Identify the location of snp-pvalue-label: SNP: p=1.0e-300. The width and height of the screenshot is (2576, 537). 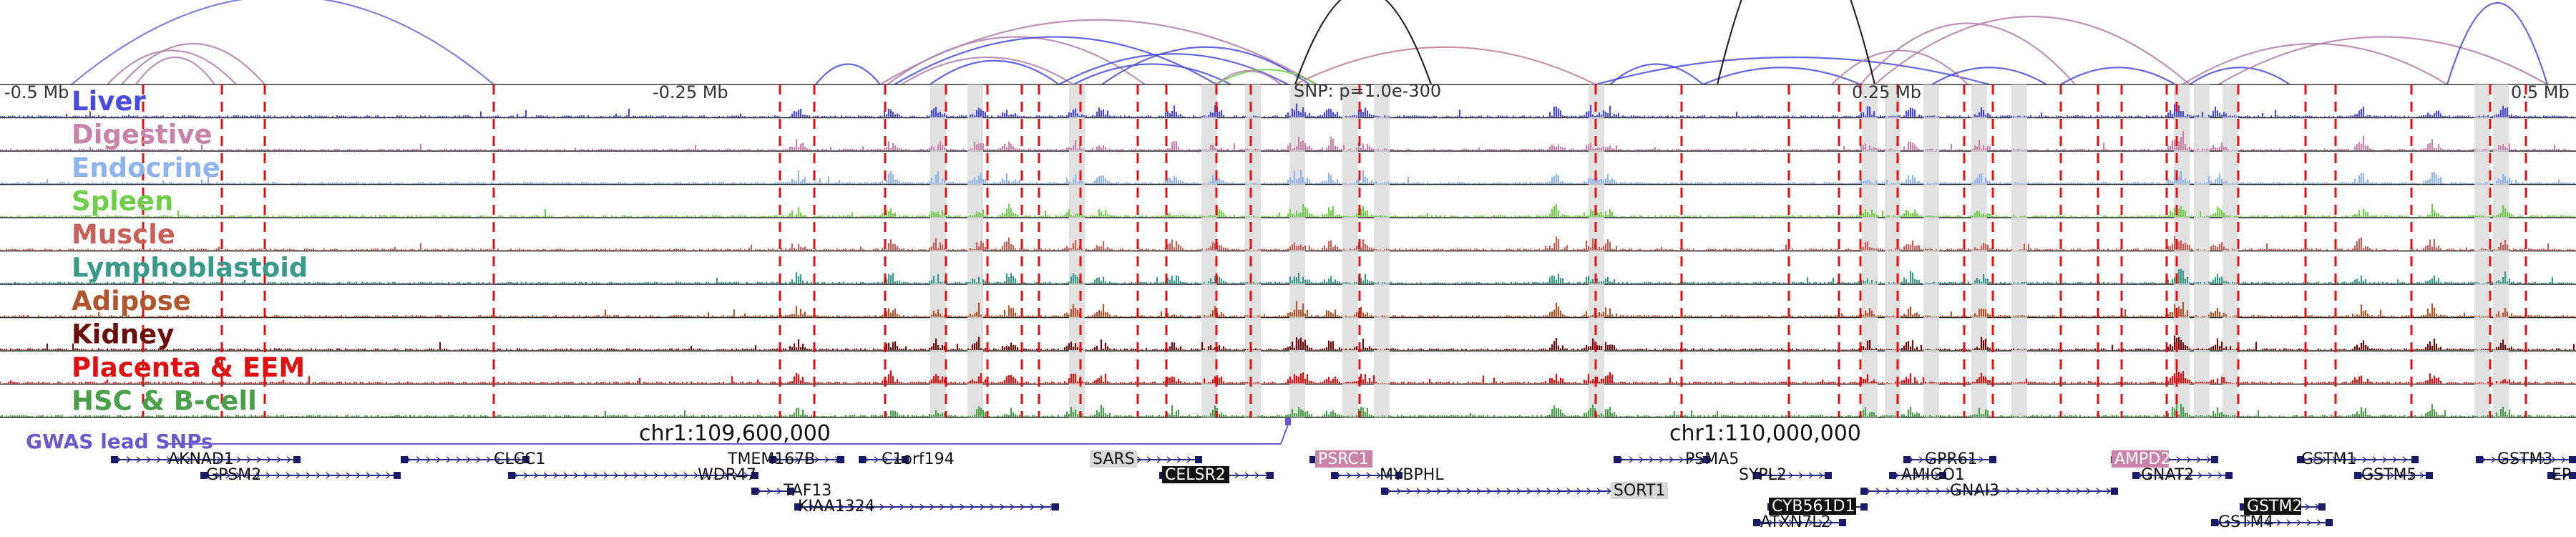
(1367, 91).